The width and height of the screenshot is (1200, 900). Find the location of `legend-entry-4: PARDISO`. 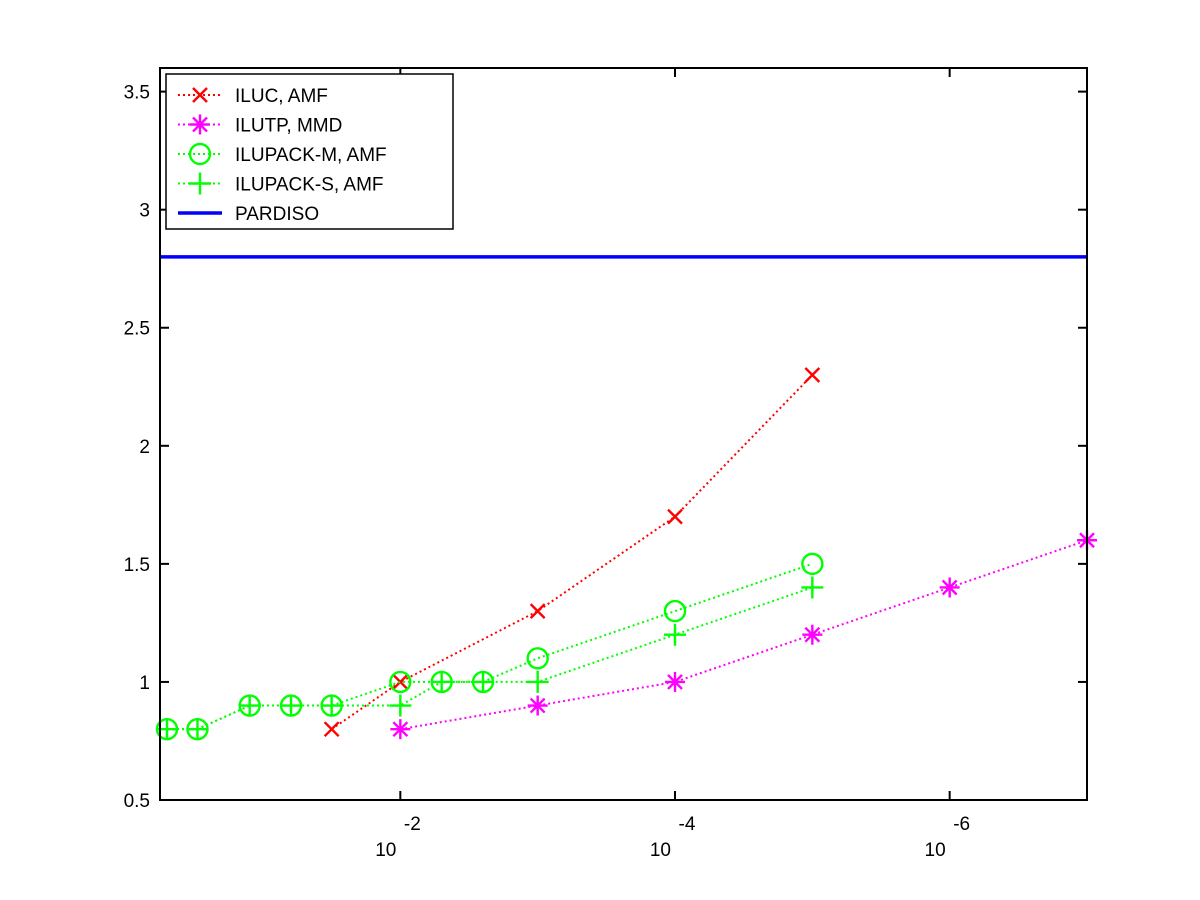

legend-entry-4: PARDISO is located at coordinates (248, 214).